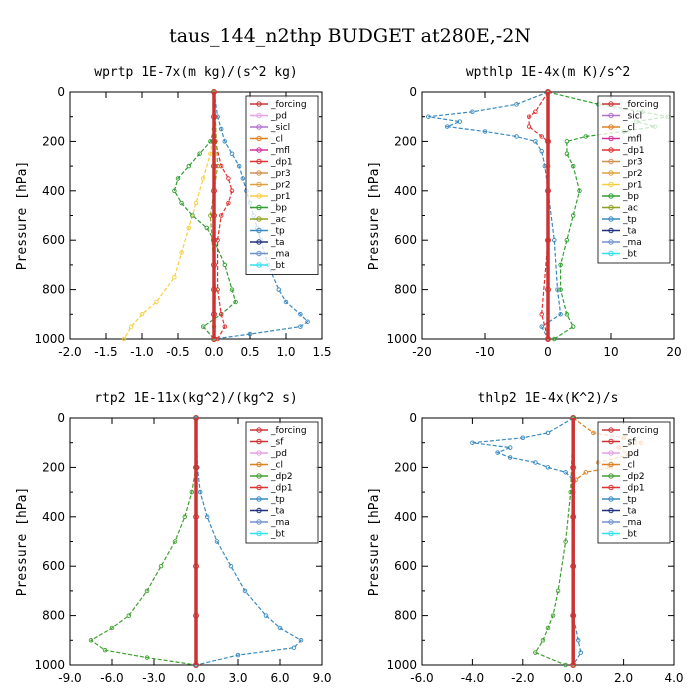 The height and width of the screenshot is (700, 700). I want to click on x-tick-label: 9.0, so click(321, 678).